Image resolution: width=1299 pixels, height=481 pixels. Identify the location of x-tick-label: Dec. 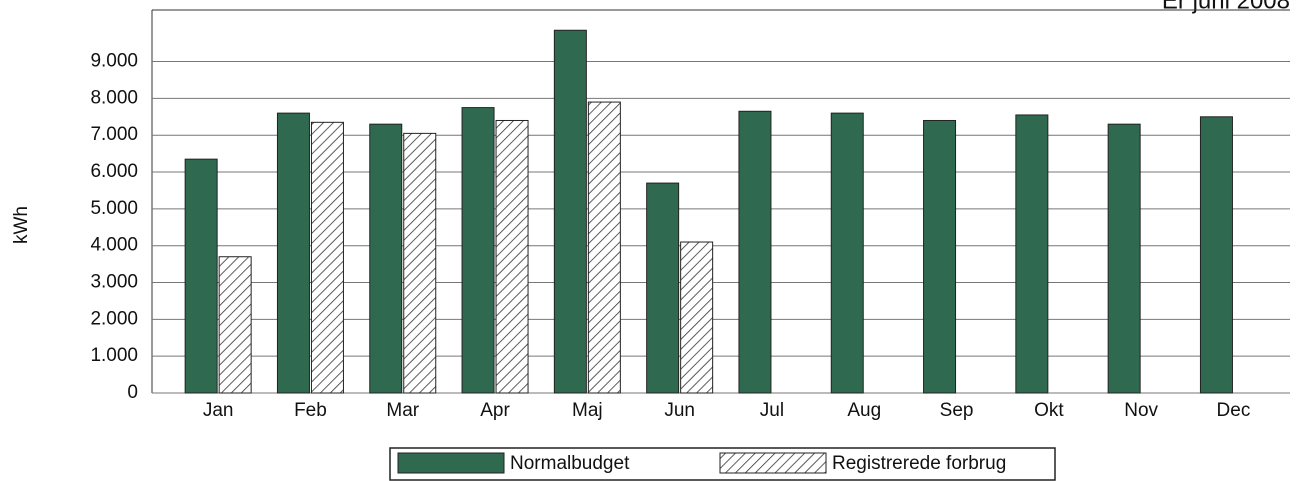
(1234, 410).